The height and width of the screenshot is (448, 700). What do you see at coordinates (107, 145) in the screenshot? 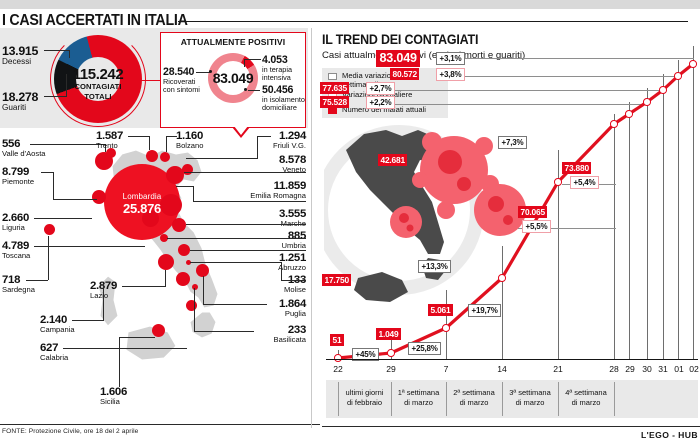
I see `region-trento-name: Trento` at bounding box center [107, 145].